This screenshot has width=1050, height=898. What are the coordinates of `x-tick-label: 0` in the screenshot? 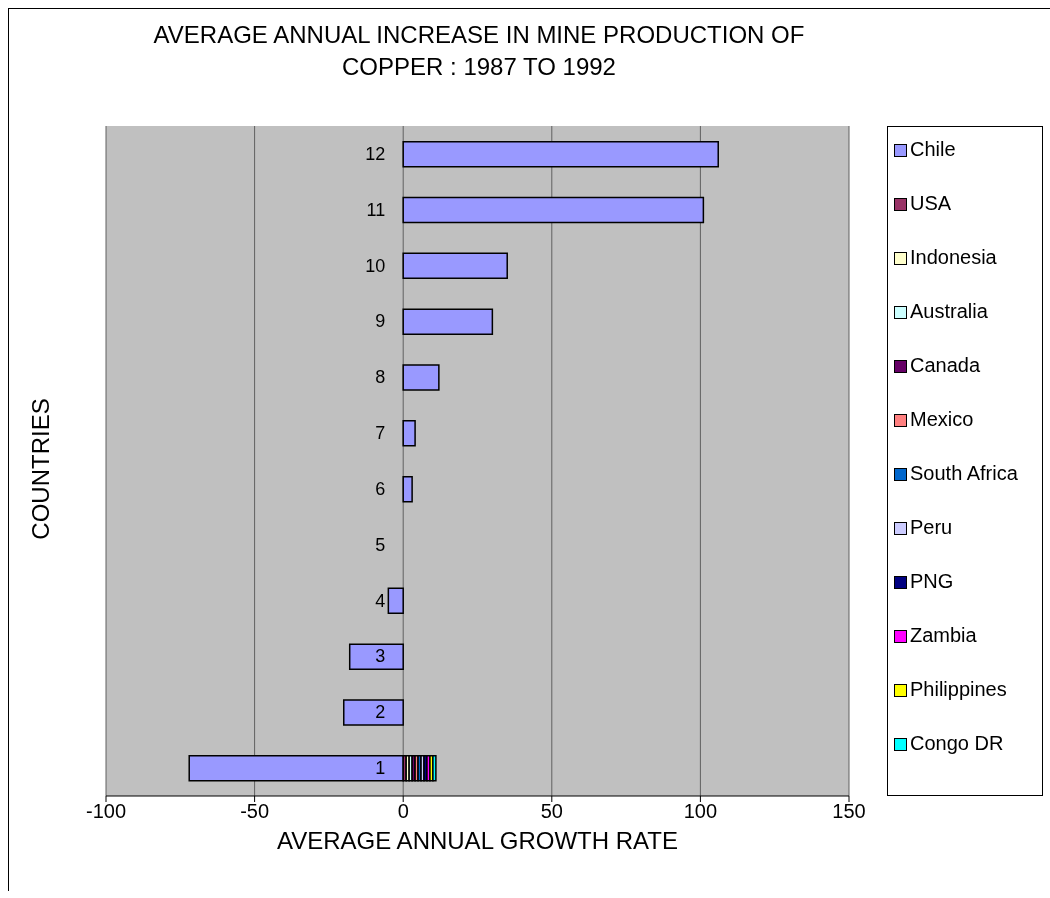 It's located at (403, 811).